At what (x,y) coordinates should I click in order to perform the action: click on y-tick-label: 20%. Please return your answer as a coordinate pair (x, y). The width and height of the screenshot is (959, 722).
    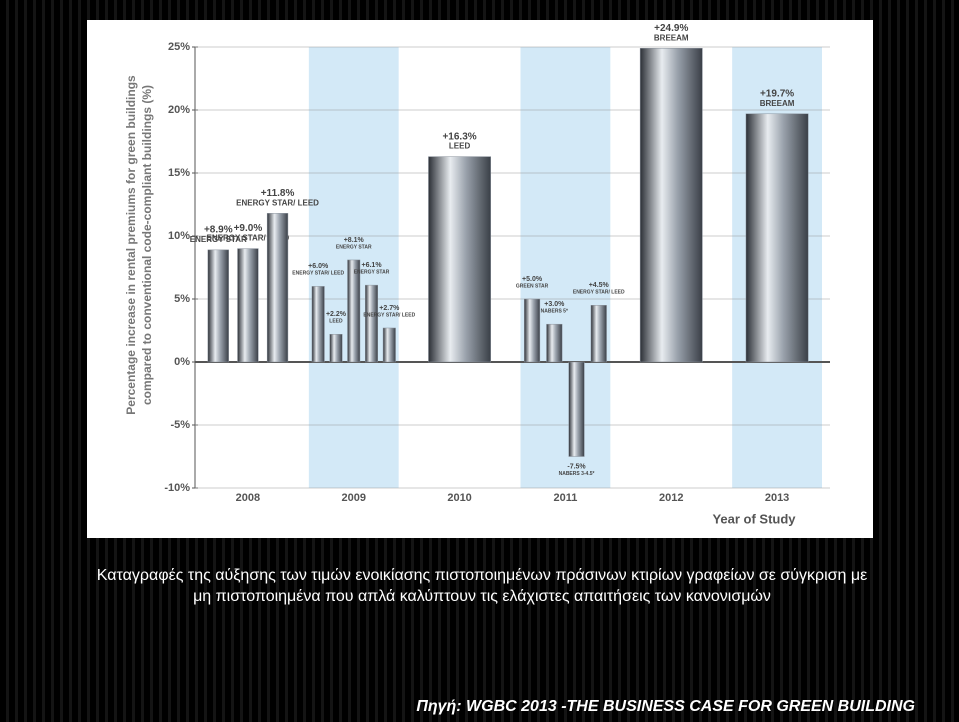
    Looking at the image, I should click on (179, 110).